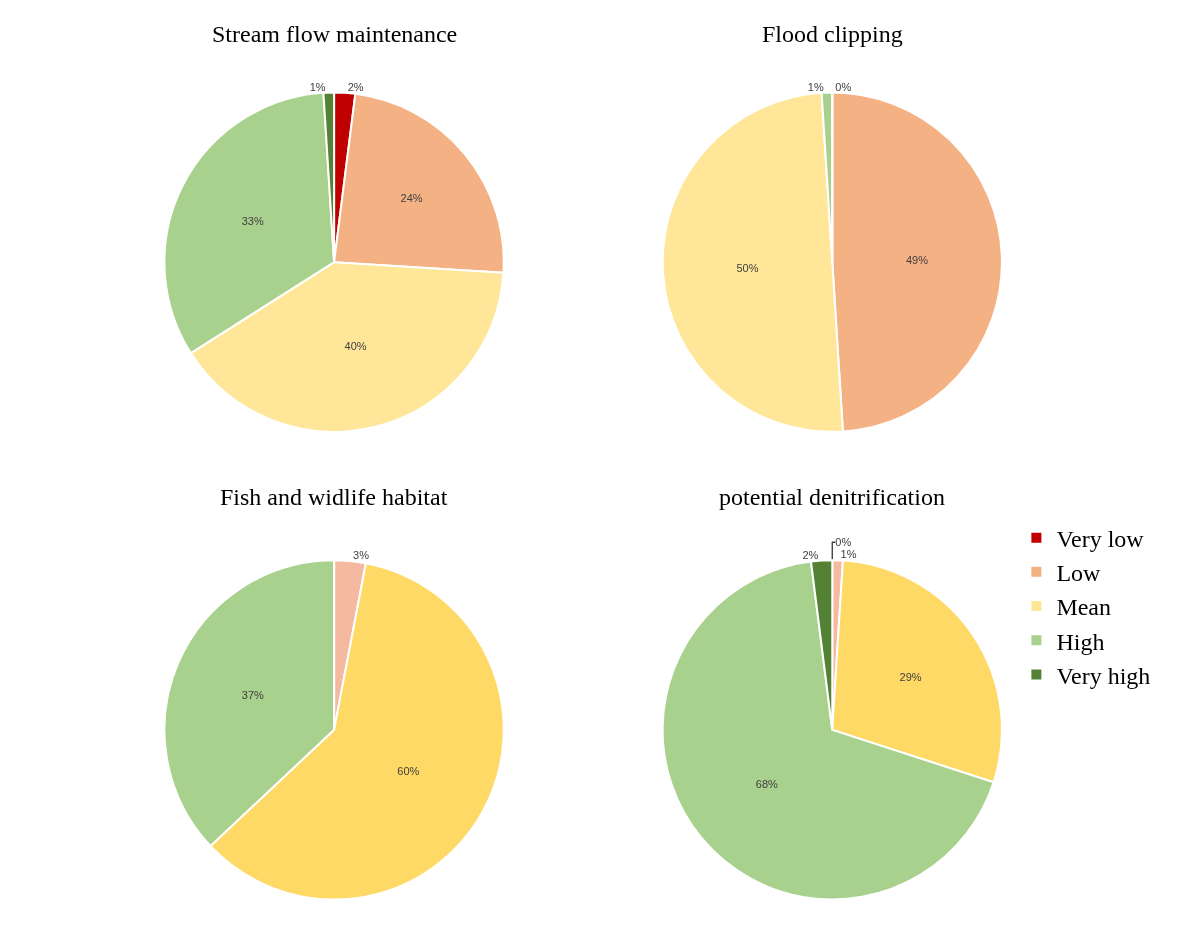 Image resolution: width=1178 pixels, height=937 pixels. Describe the element at coordinates (361, 555) in the screenshot. I see `data-label: 3%` at that location.